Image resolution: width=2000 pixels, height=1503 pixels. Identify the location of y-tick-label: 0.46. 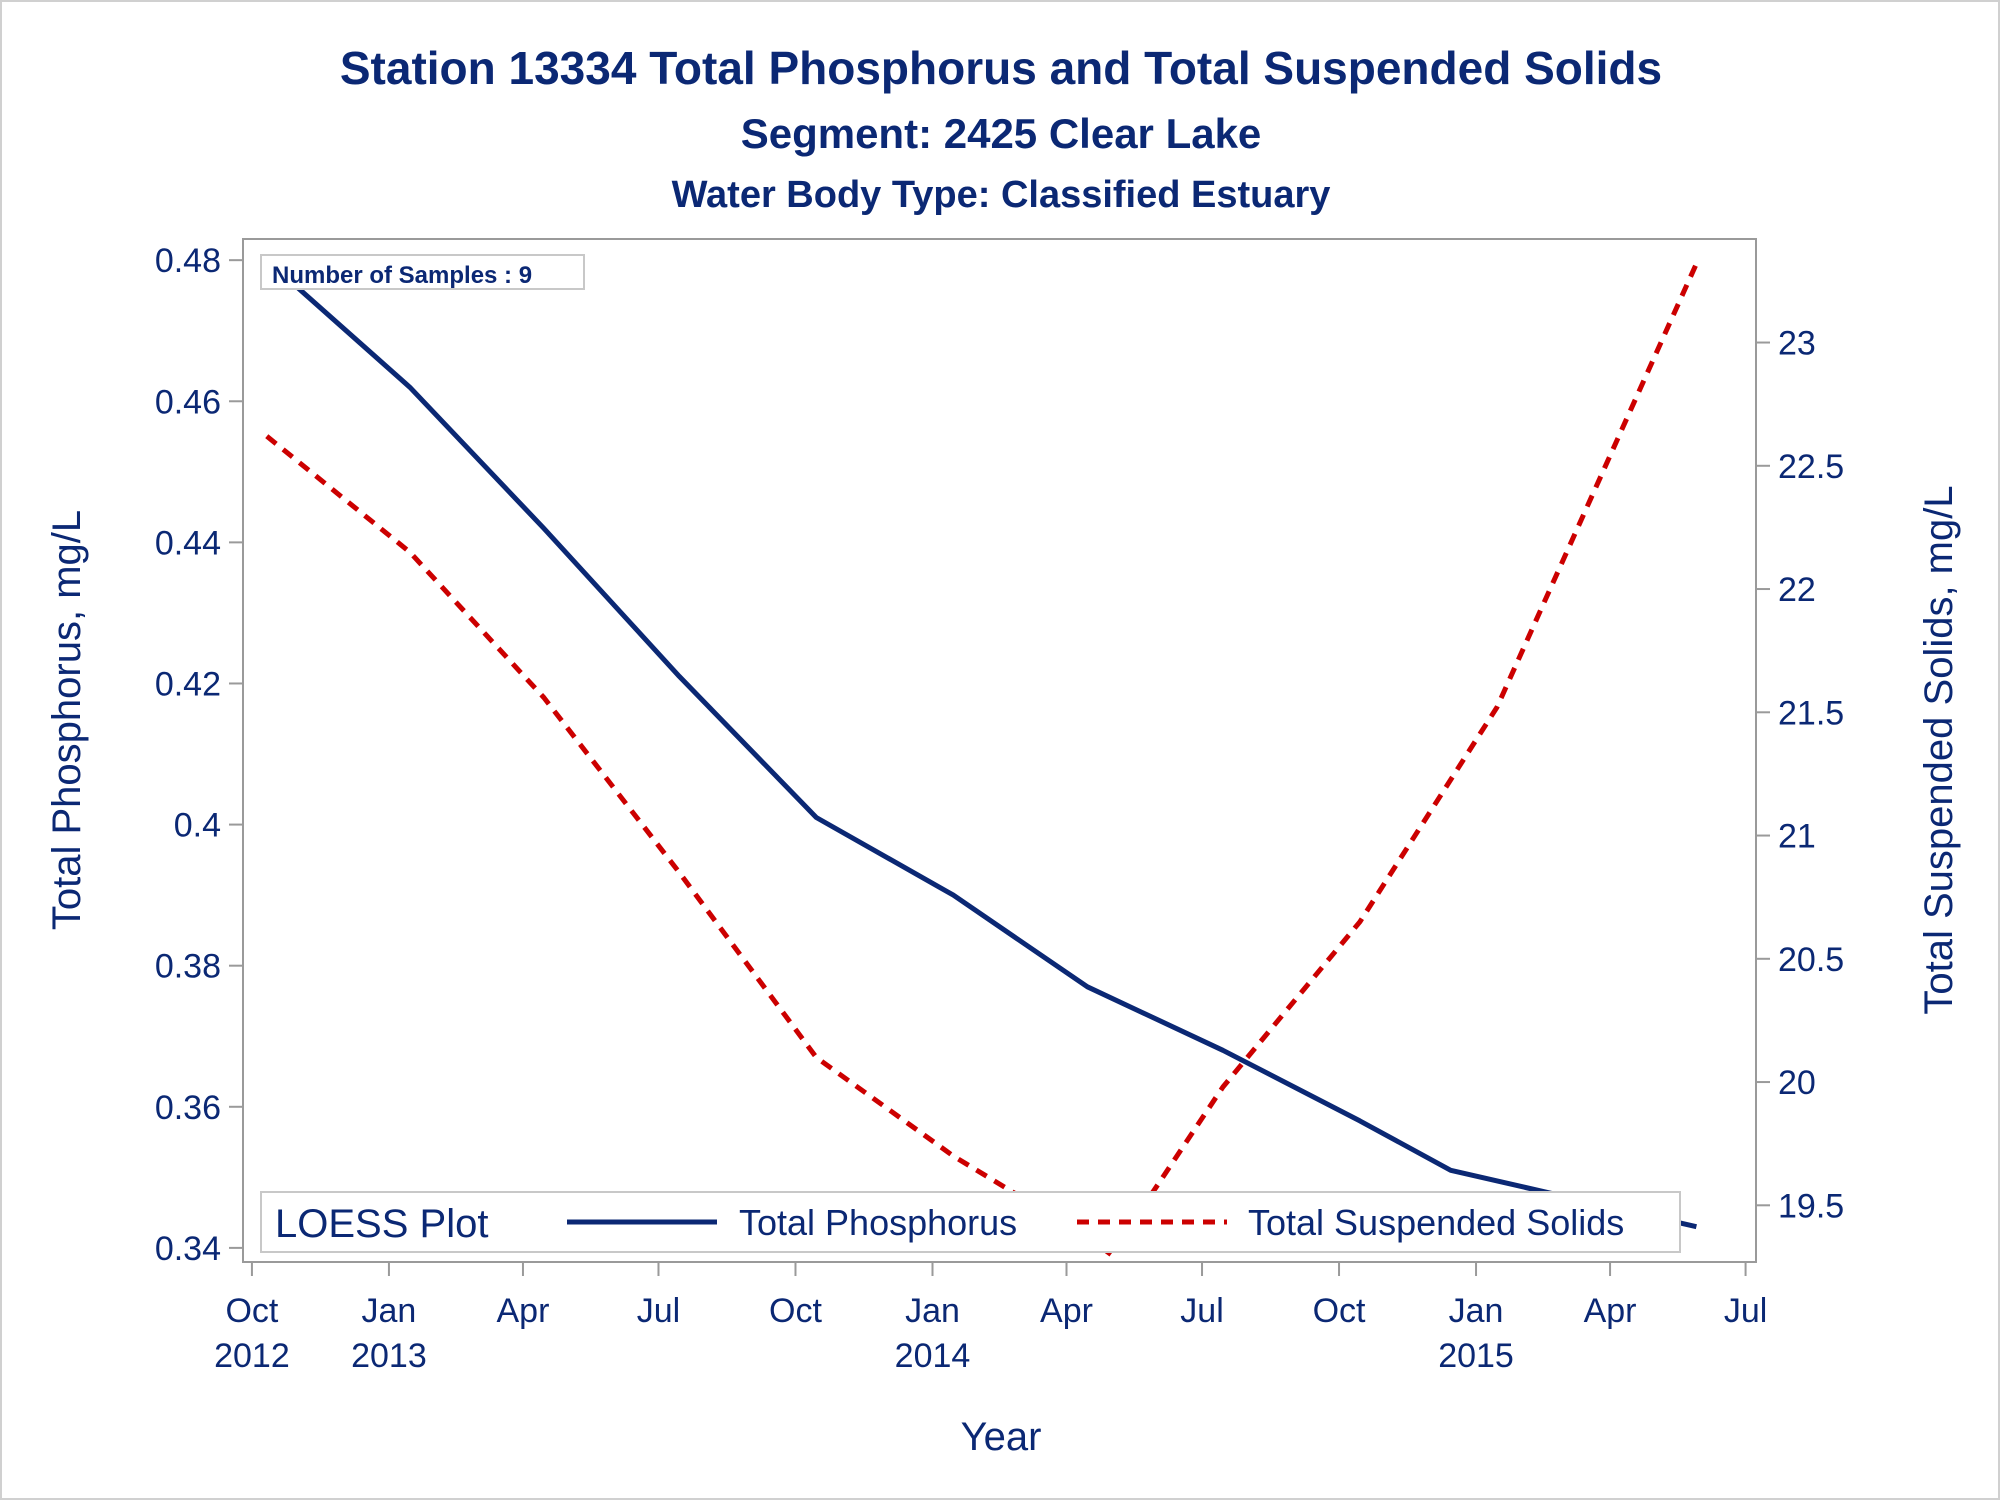
(188, 402).